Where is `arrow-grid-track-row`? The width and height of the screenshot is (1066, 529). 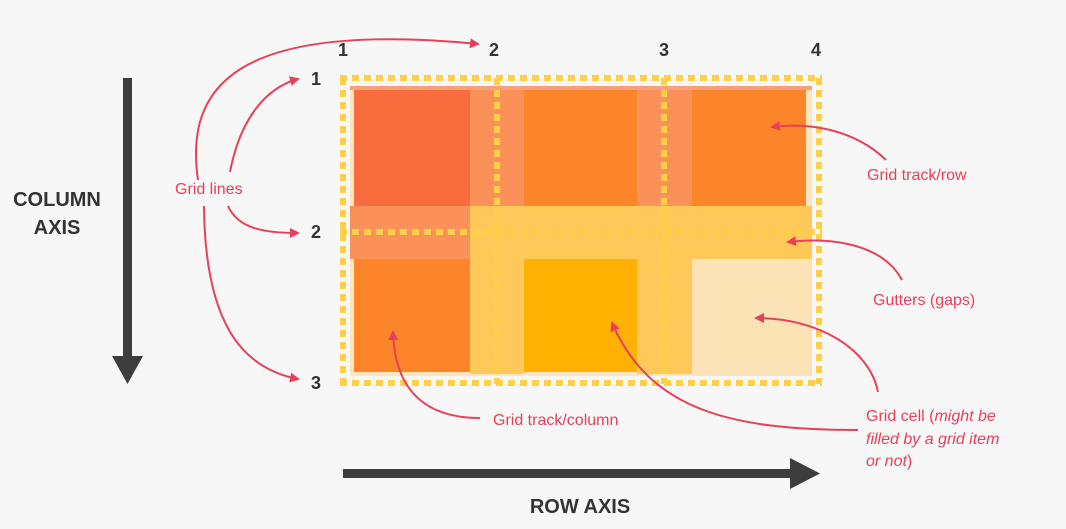 arrow-grid-track-row is located at coordinates (828, 141).